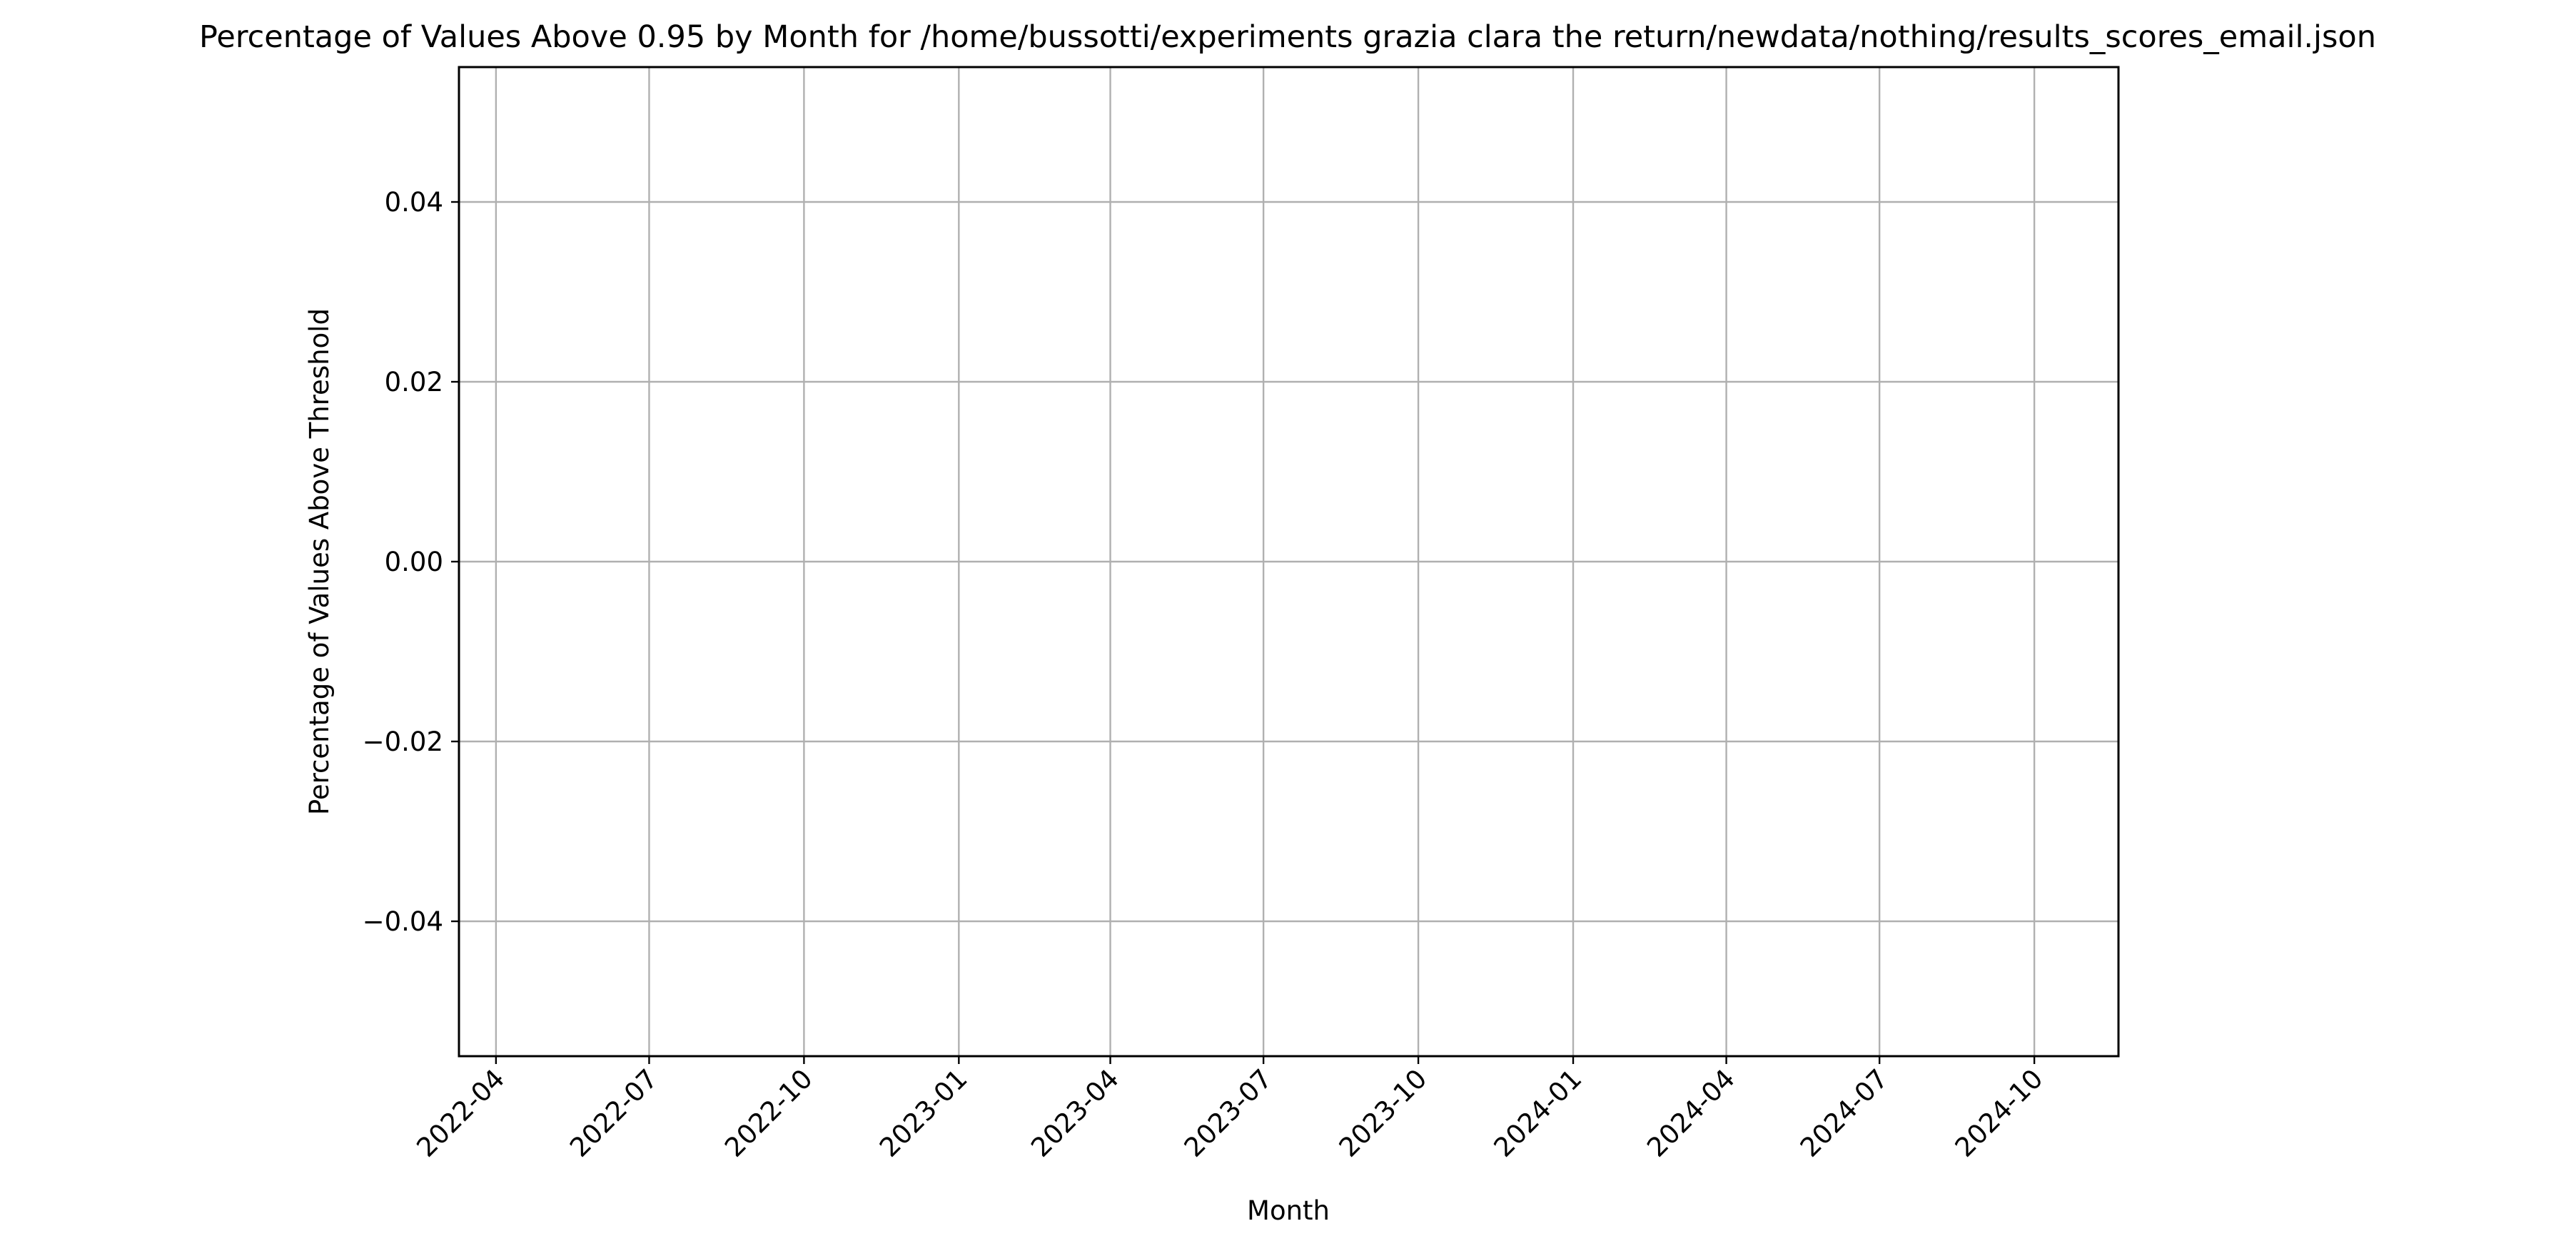 This screenshot has width=2576, height=1246. I want to click on y-tick-label: 0.00, so click(414, 562).